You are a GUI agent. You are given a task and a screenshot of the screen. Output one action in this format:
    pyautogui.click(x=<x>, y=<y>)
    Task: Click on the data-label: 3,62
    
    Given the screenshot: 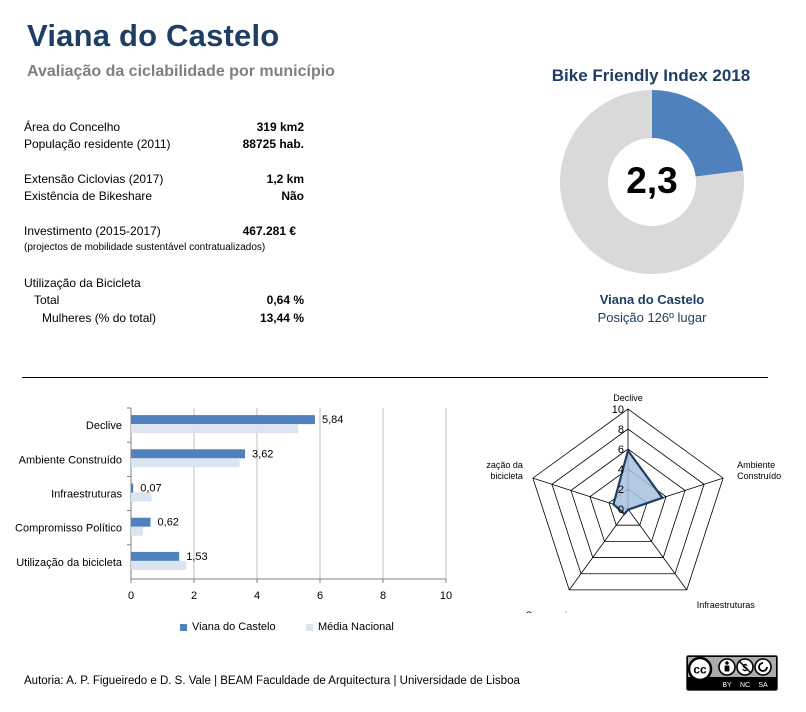 What is the action you would take?
    pyautogui.click(x=262, y=454)
    